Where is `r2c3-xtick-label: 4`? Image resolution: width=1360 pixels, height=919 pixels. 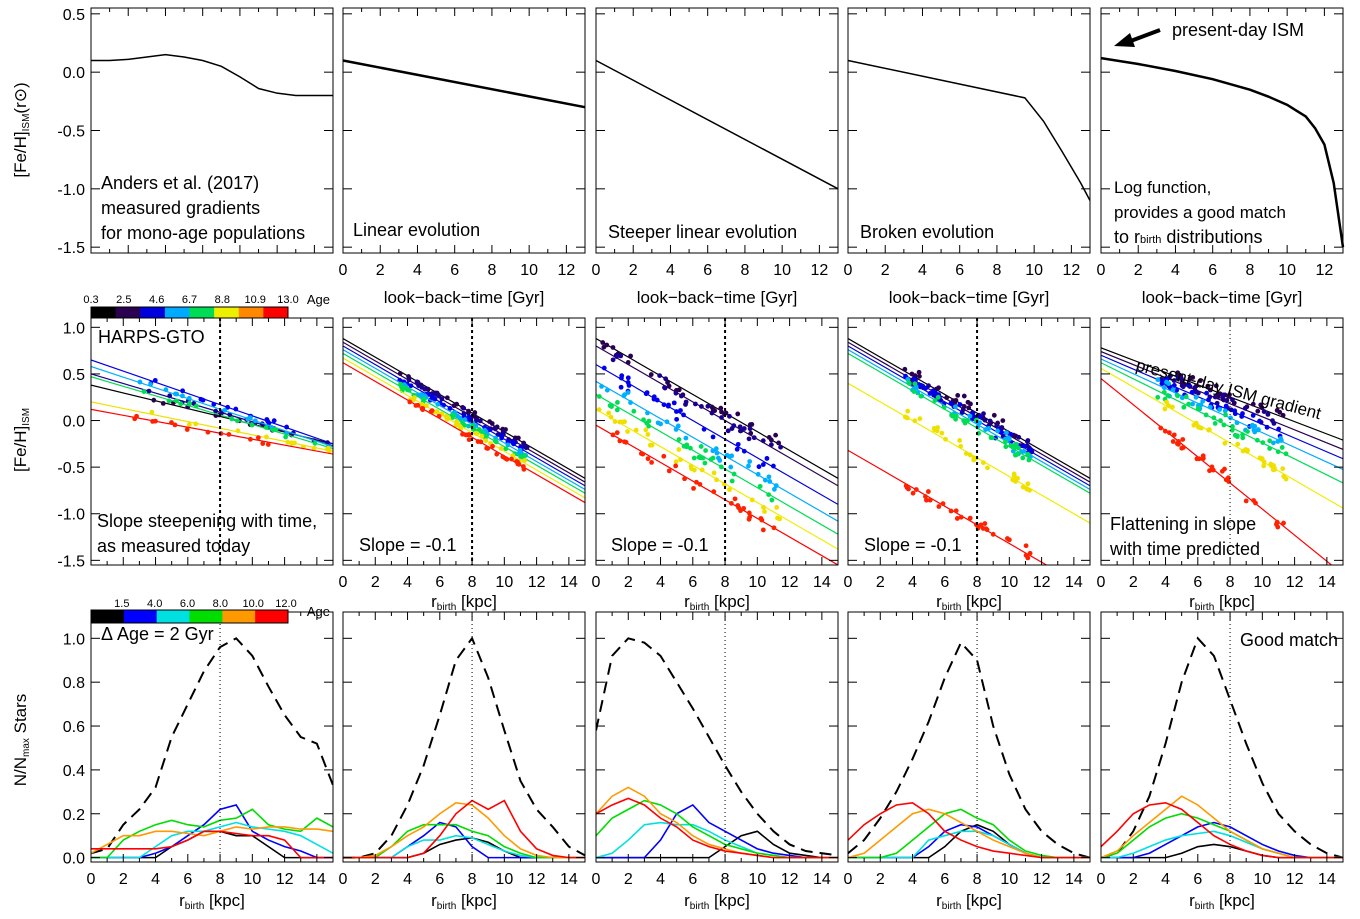 r2c3-xtick-label: 4 is located at coordinates (660, 582).